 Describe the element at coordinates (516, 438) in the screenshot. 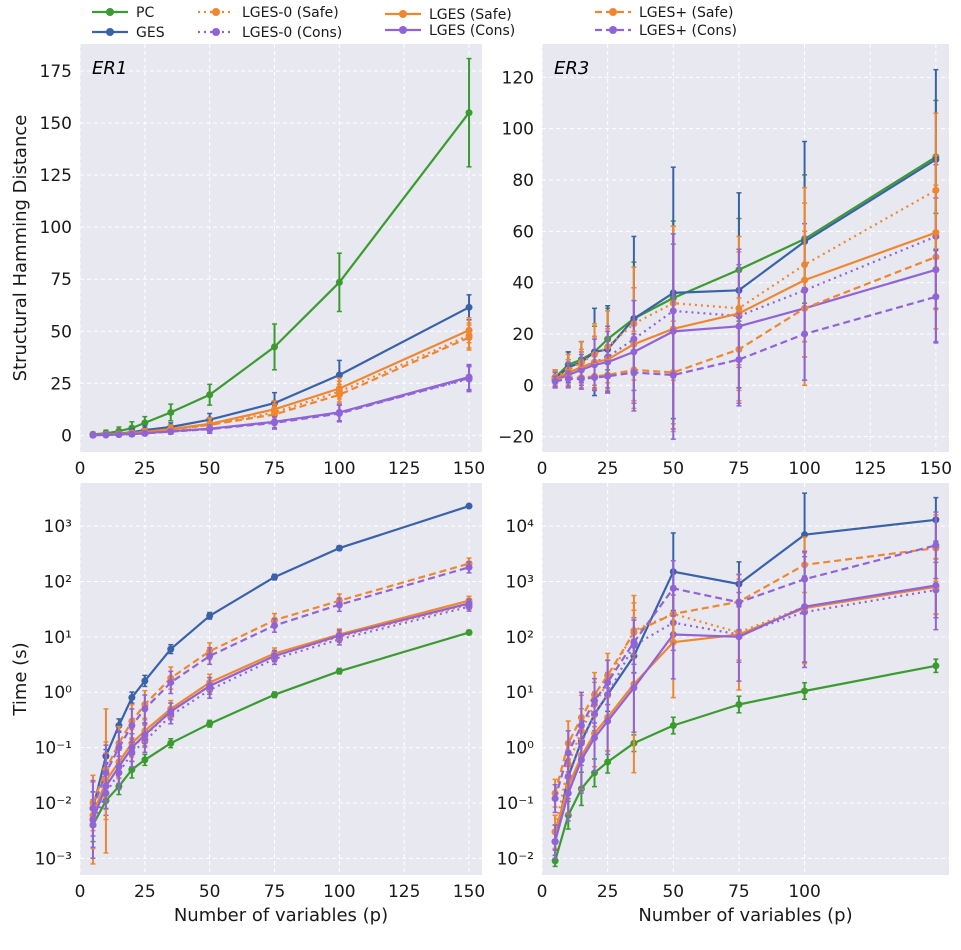

I see `y-tick-label: −20` at that location.